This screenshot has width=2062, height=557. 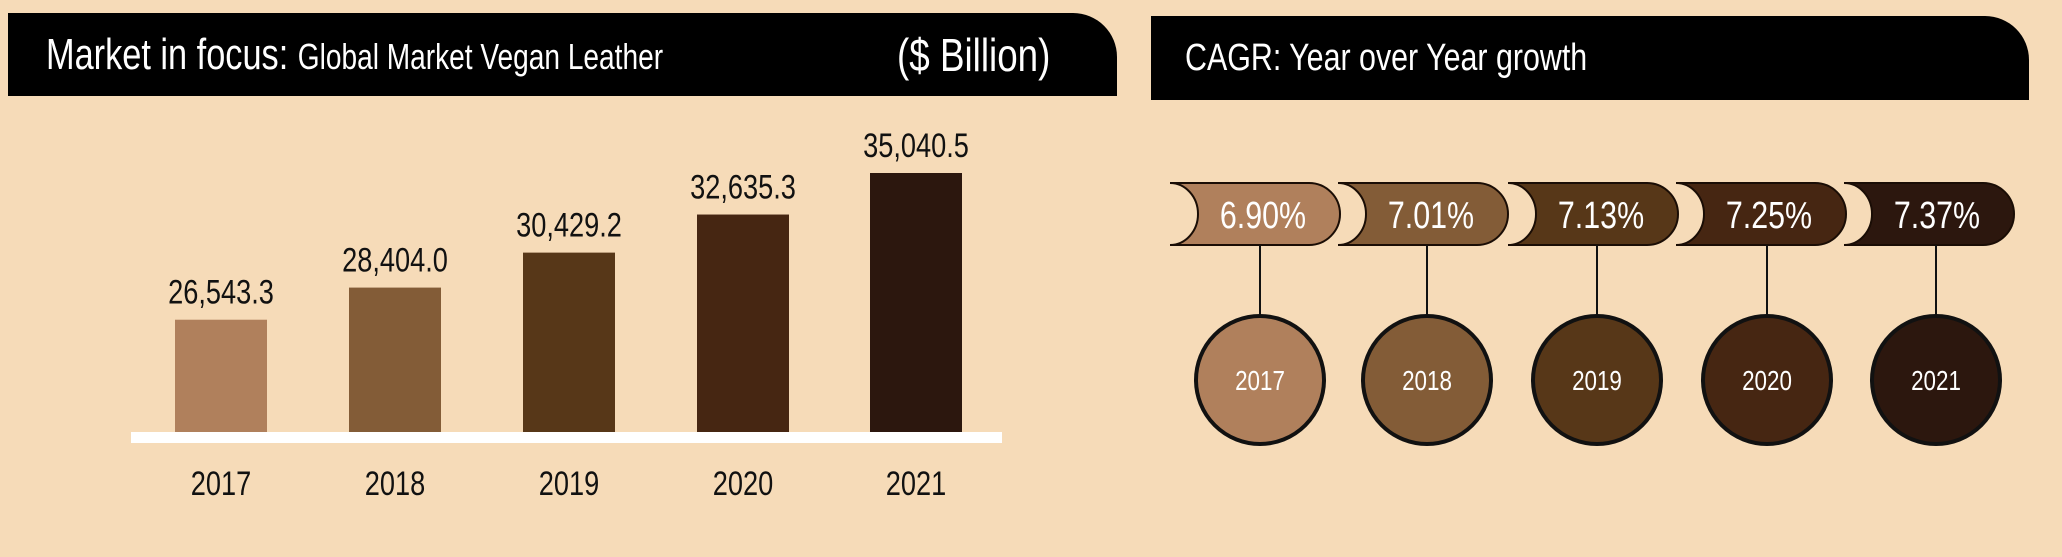 I want to click on cagr-value: 7.25%, so click(x=1769, y=216).